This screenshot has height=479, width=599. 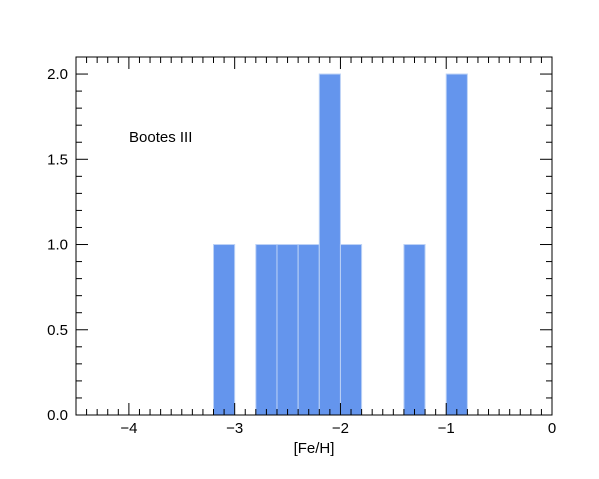 What do you see at coordinates (314, 448) in the screenshot?
I see `x-axis-label: [Fe/H]` at bounding box center [314, 448].